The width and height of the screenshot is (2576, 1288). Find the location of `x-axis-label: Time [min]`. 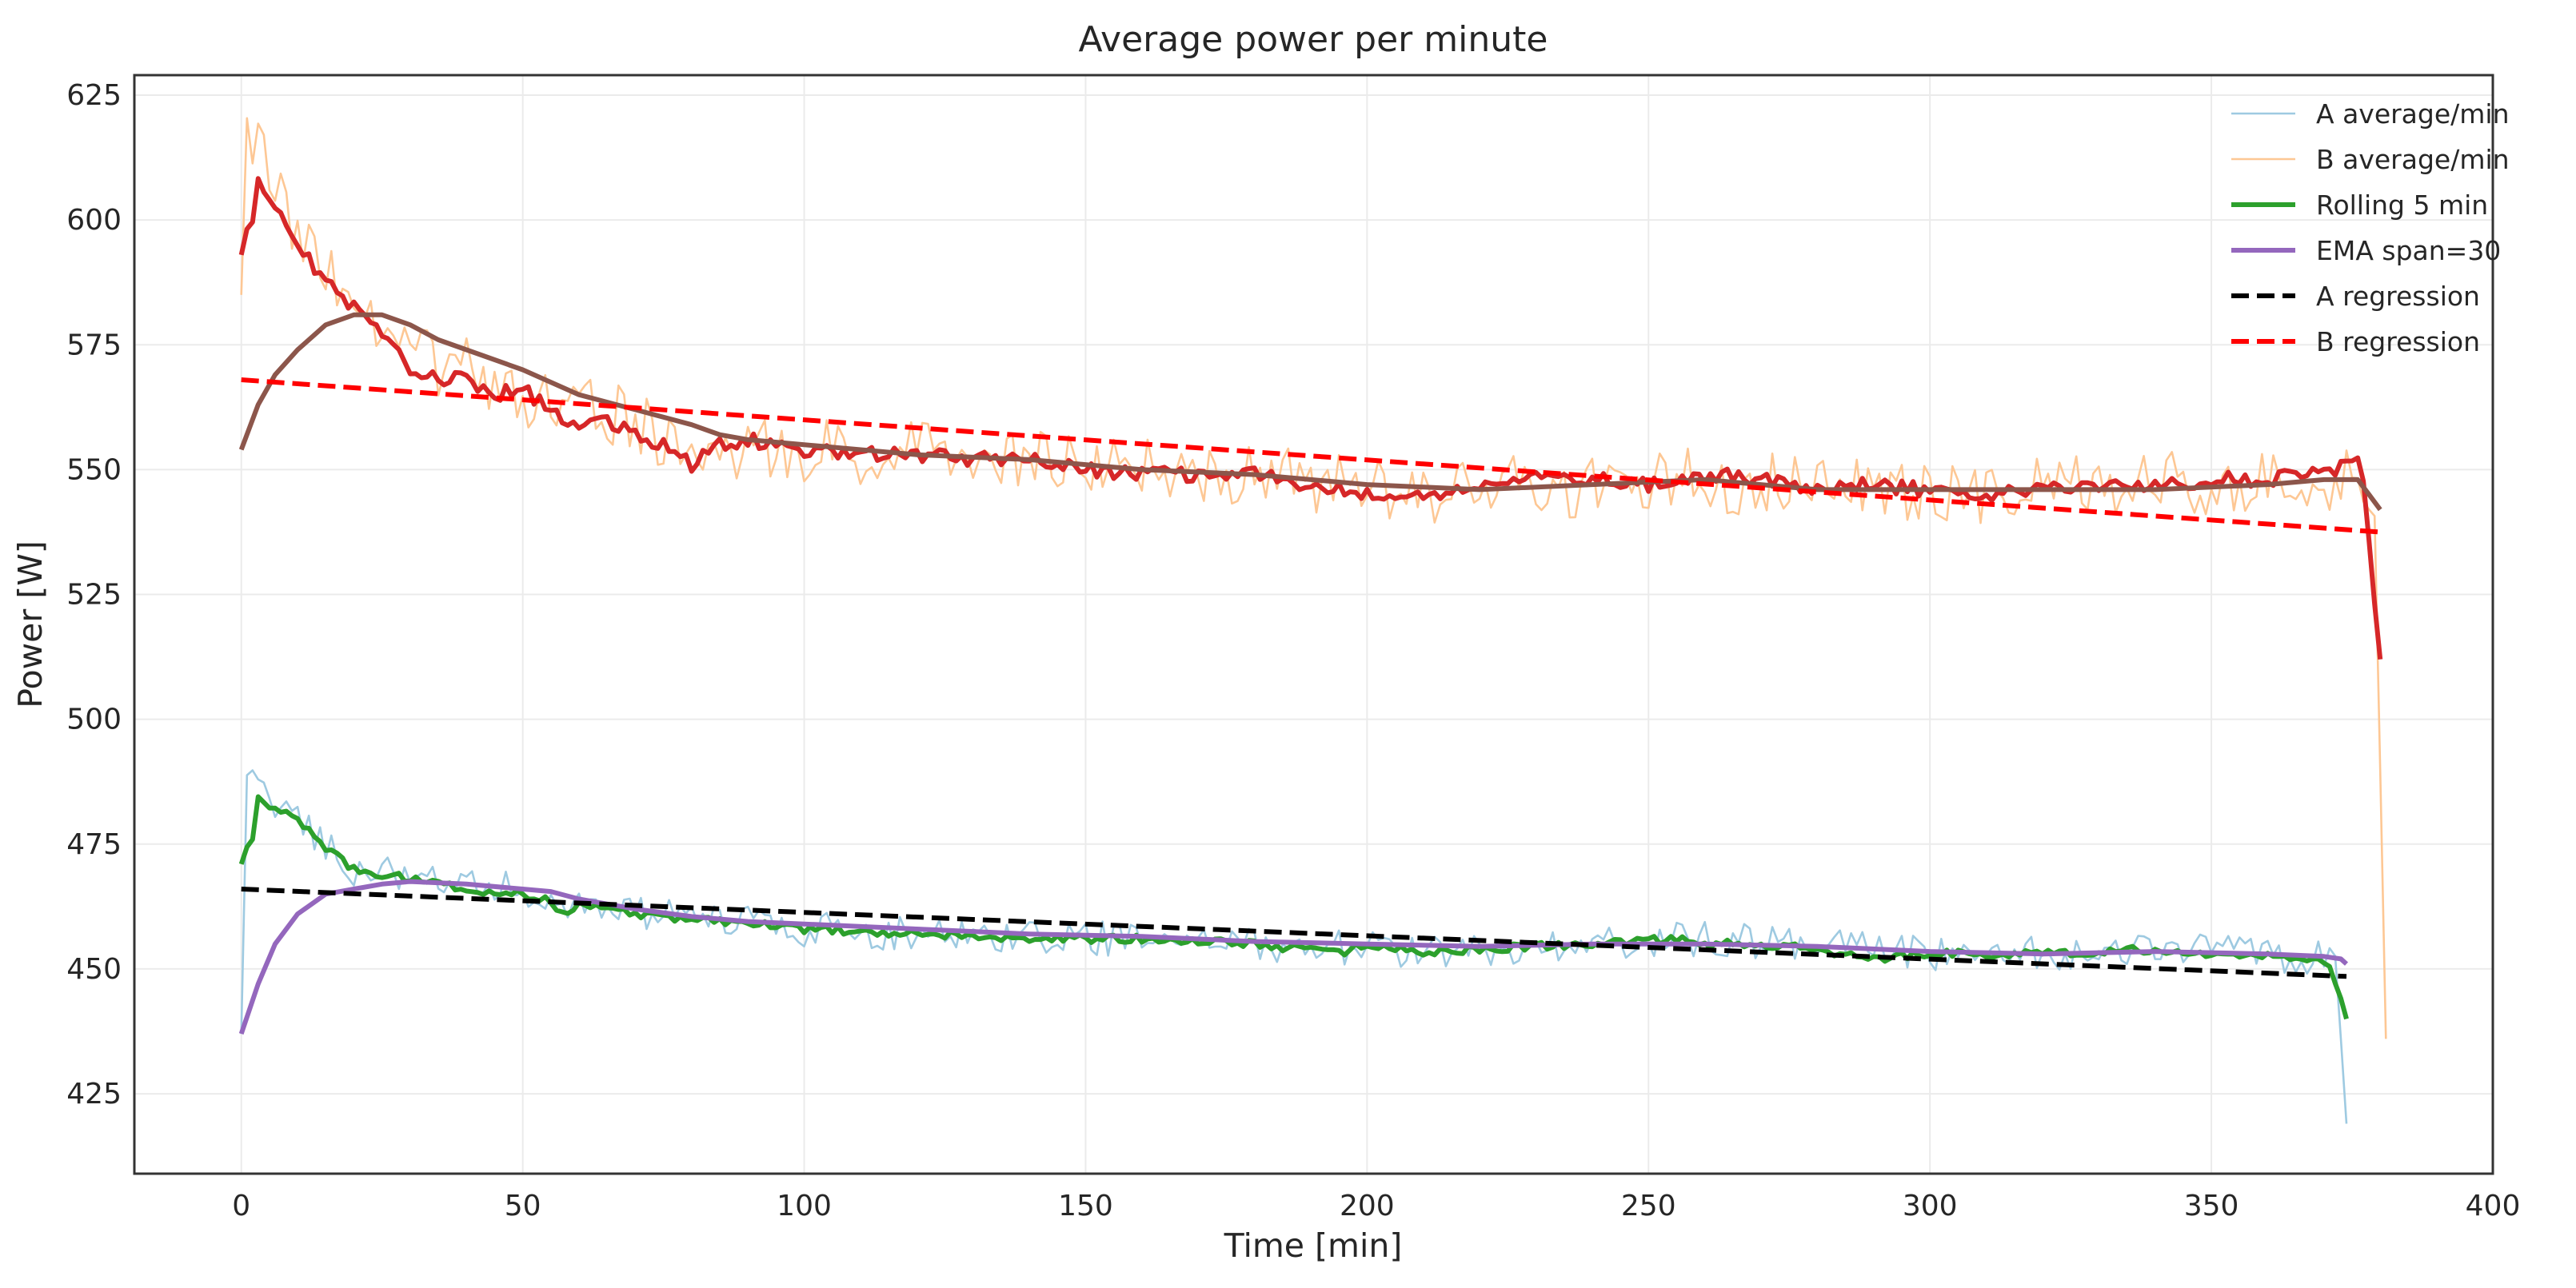

x-axis-label: Time [min] is located at coordinates (1314, 1245).